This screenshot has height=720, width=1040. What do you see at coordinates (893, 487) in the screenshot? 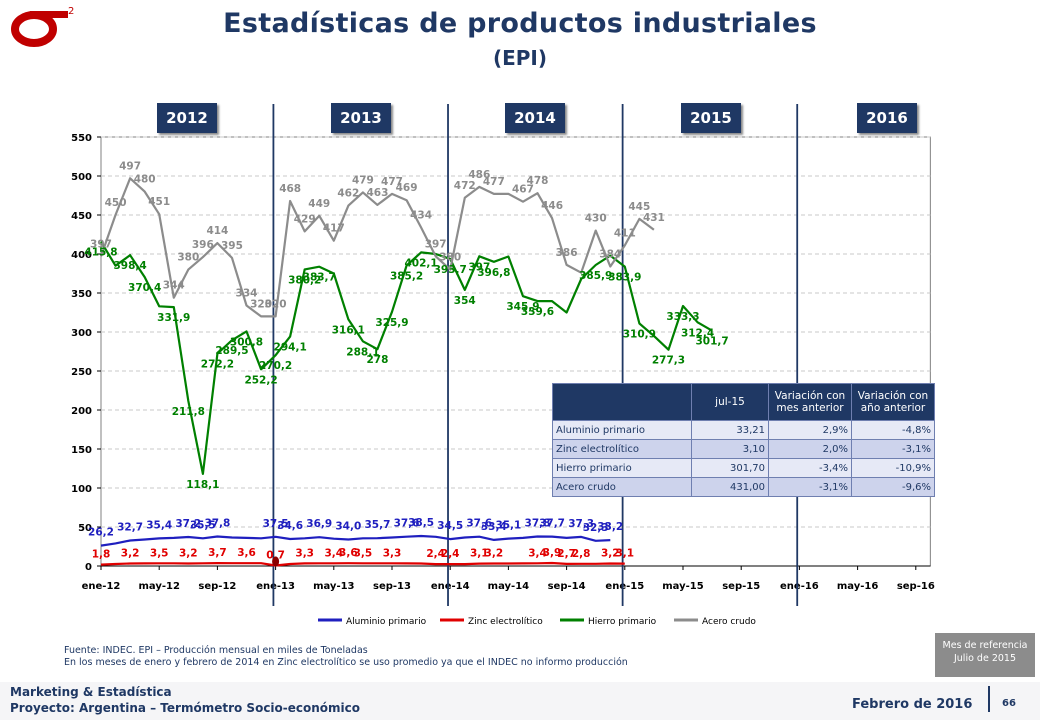
I see `row-yoy: -9,6%` at bounding box center [893, 487].